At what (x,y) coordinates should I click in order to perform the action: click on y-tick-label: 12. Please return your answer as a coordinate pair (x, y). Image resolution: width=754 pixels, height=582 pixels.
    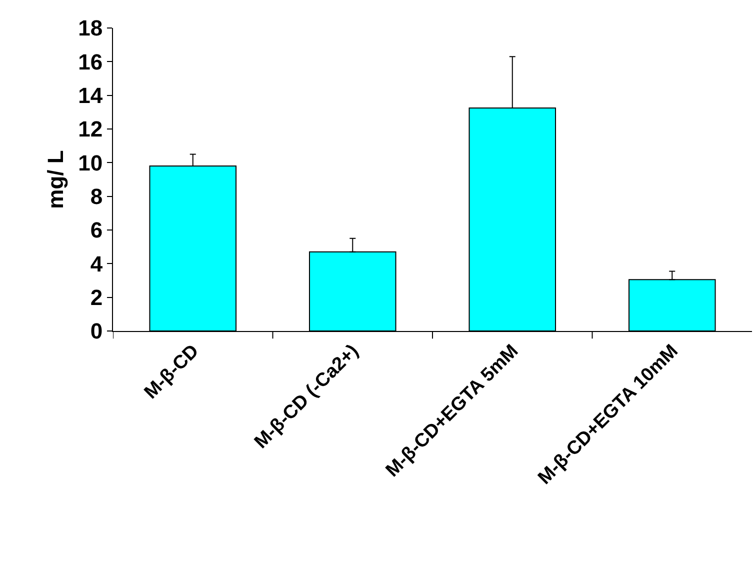
    Looking at the image, I should click on (90, 129).